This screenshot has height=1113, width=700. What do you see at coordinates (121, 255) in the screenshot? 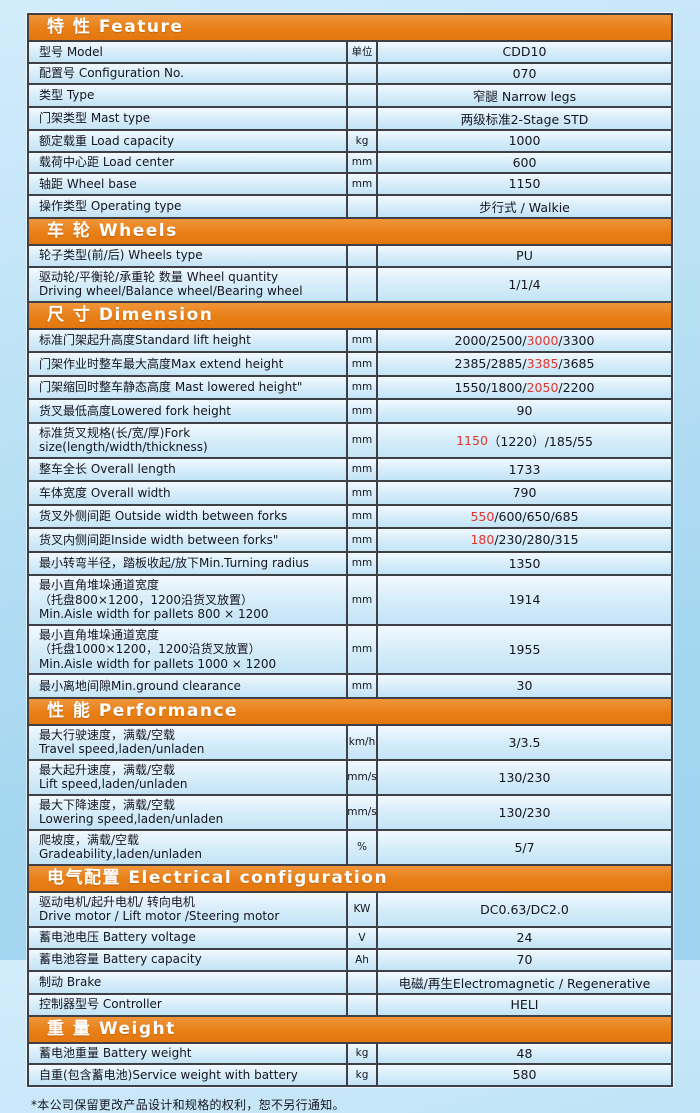
I see `spec-label: 轮子类型(前/后) Wheels type` at bounding box center [121, 255].